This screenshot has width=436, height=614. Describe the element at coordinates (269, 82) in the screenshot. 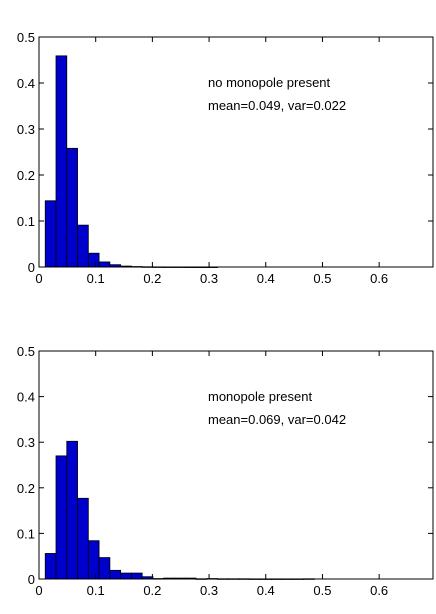

I see `annotation-text: no monopole present` at that location.